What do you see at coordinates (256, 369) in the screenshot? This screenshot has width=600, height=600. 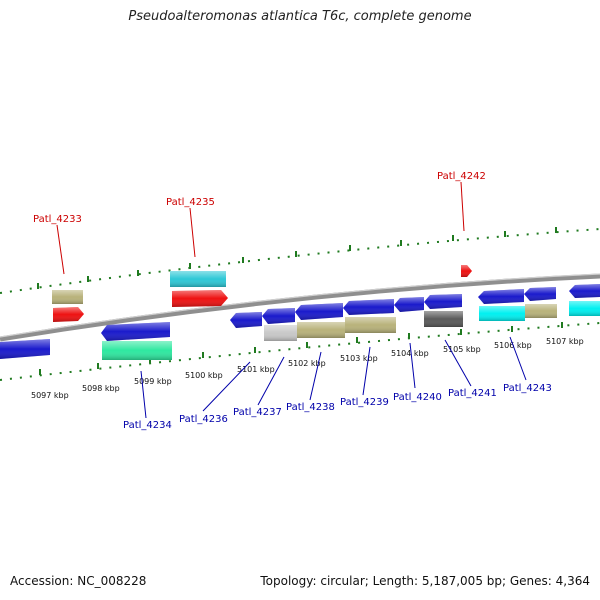 I see `scale-label: 5101 kbp` at bounding box center [256, 369].